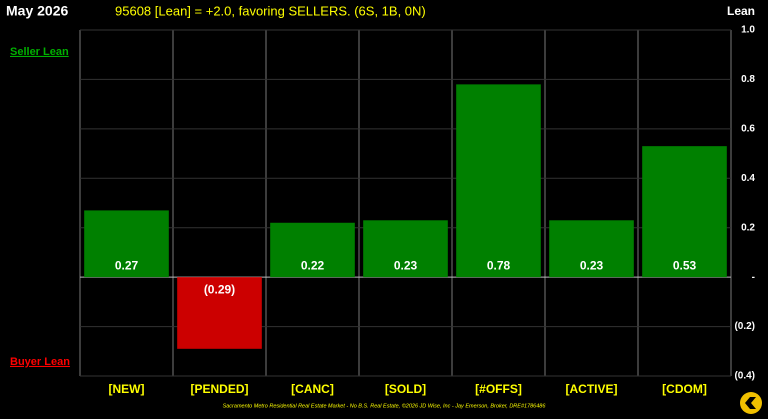  Describe the element at coordinates (684, 389) in the screenshot. I see `x-tick-label: [CDOM]` at that location.